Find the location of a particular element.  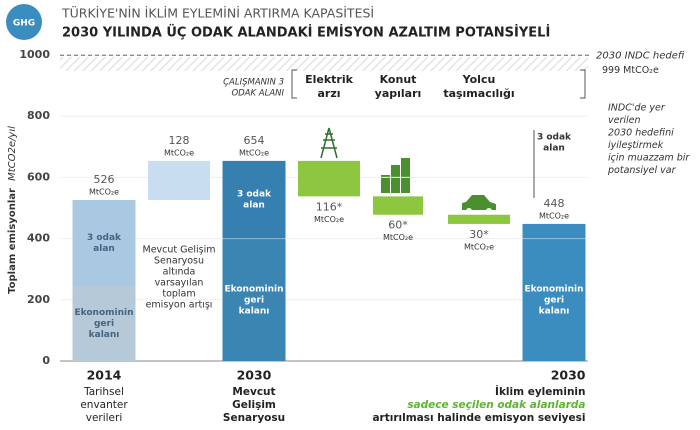

target-note: 2030 hedefini is located at coordinates (641, 133).